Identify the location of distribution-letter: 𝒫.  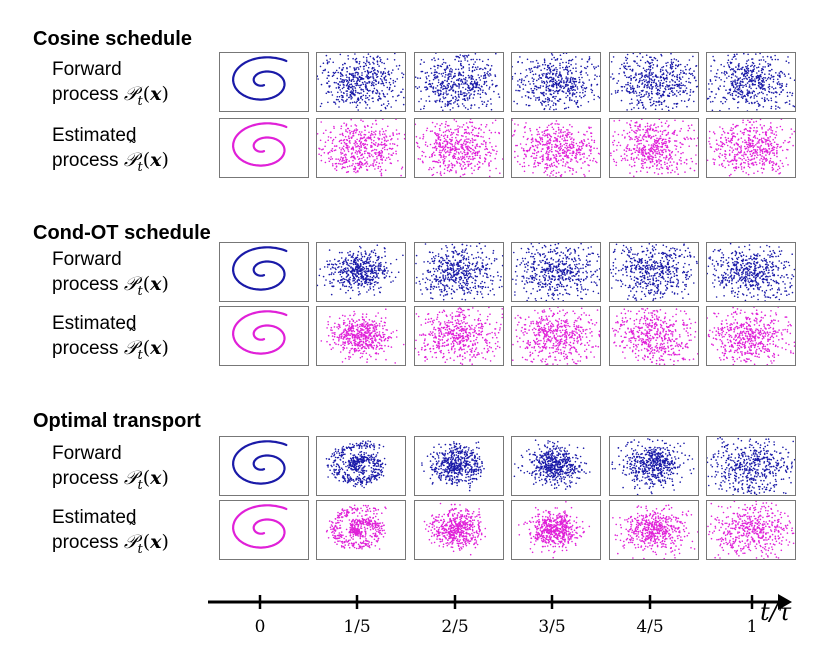
(130, 94).